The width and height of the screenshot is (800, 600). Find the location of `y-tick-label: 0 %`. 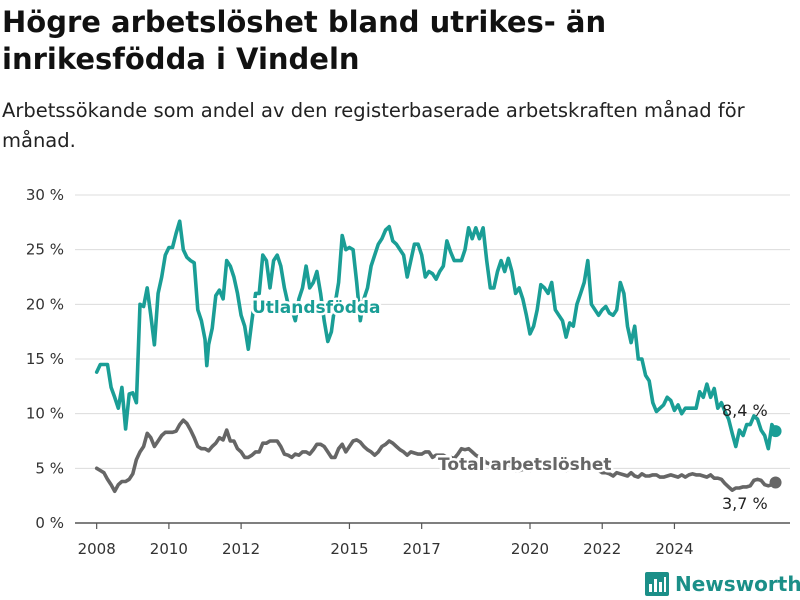

y-tick-label: 0 % is located at coordinates (49, 523).